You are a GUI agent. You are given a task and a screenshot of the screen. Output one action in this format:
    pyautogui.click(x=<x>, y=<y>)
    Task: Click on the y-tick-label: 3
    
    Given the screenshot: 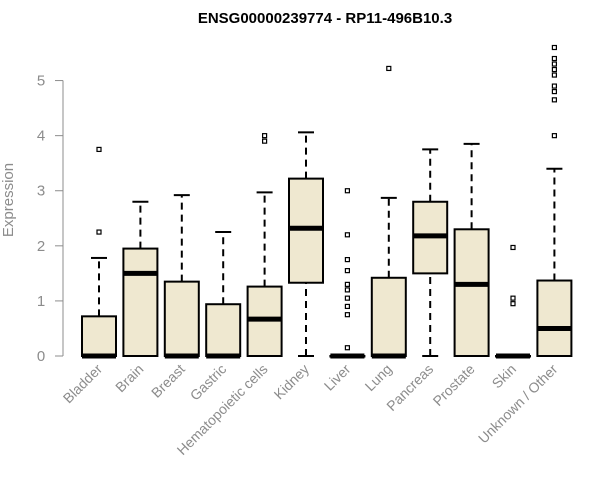 What is the action you would take?
    pyautogui.click(x=41, y=191)
    